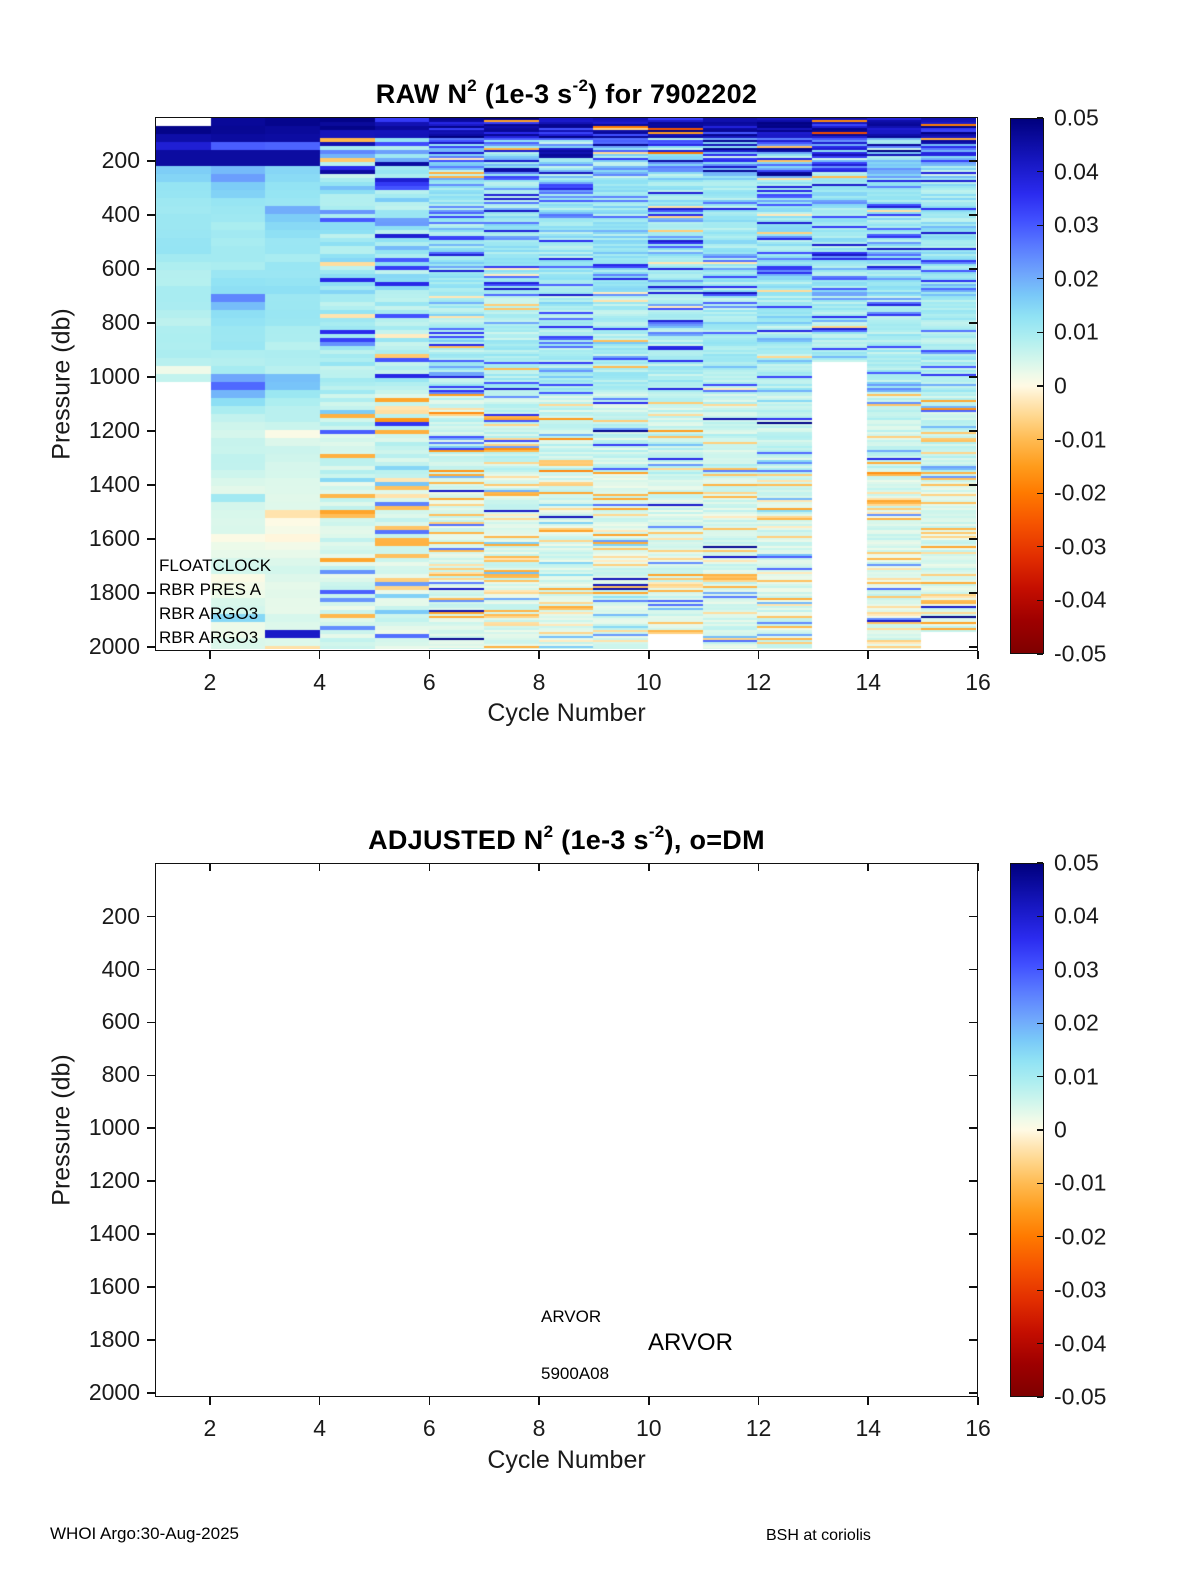  I want to click on colorbar-tick-label: 0.01, so click(1076, 331).